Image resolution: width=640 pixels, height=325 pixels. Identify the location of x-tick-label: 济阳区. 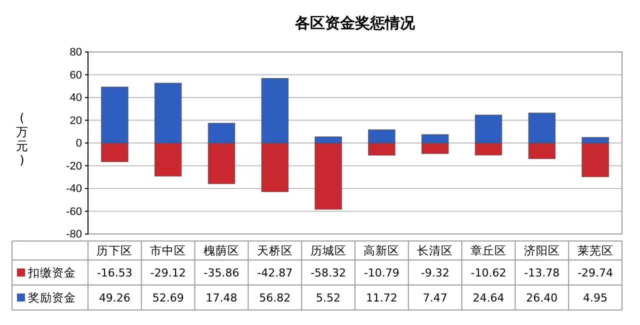
(542, 251).